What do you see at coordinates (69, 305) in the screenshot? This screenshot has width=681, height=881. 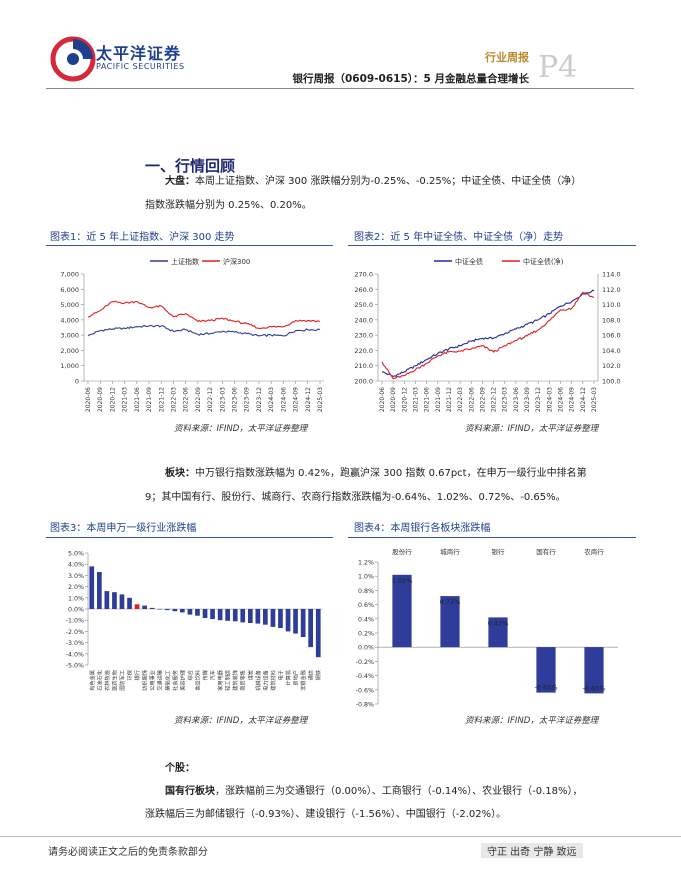 I see `y-tick-label: 5,000` at bounding box center [69, 305].